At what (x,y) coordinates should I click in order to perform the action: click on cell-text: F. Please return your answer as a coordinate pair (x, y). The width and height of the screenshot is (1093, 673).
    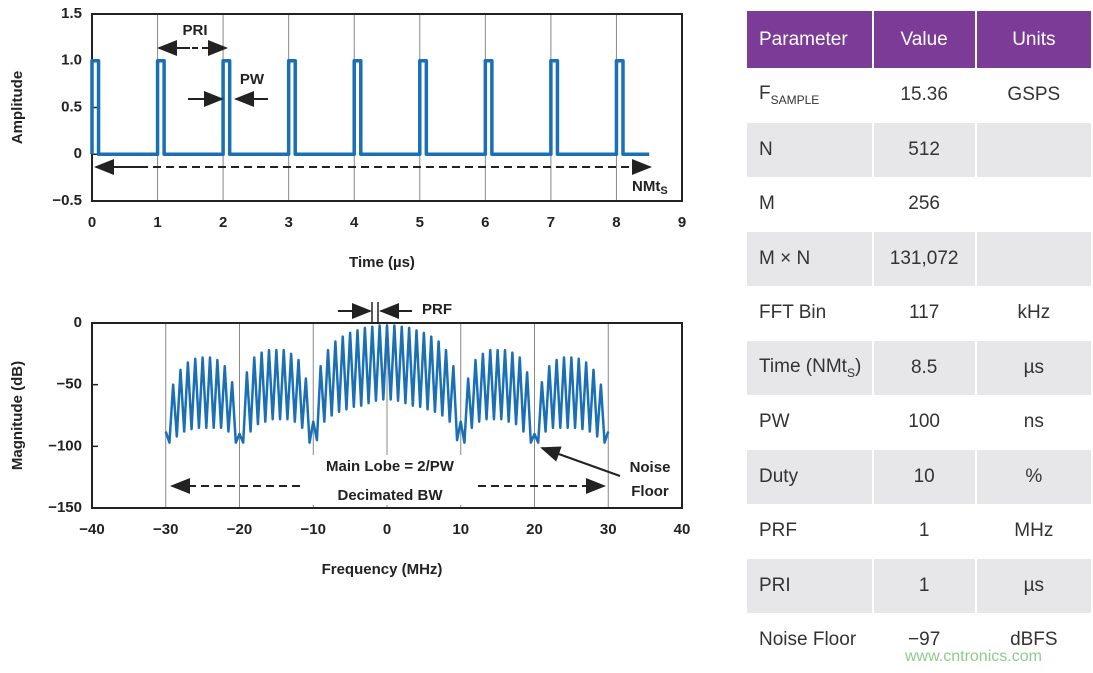
    Looking at the image, I should click on (765, 94).